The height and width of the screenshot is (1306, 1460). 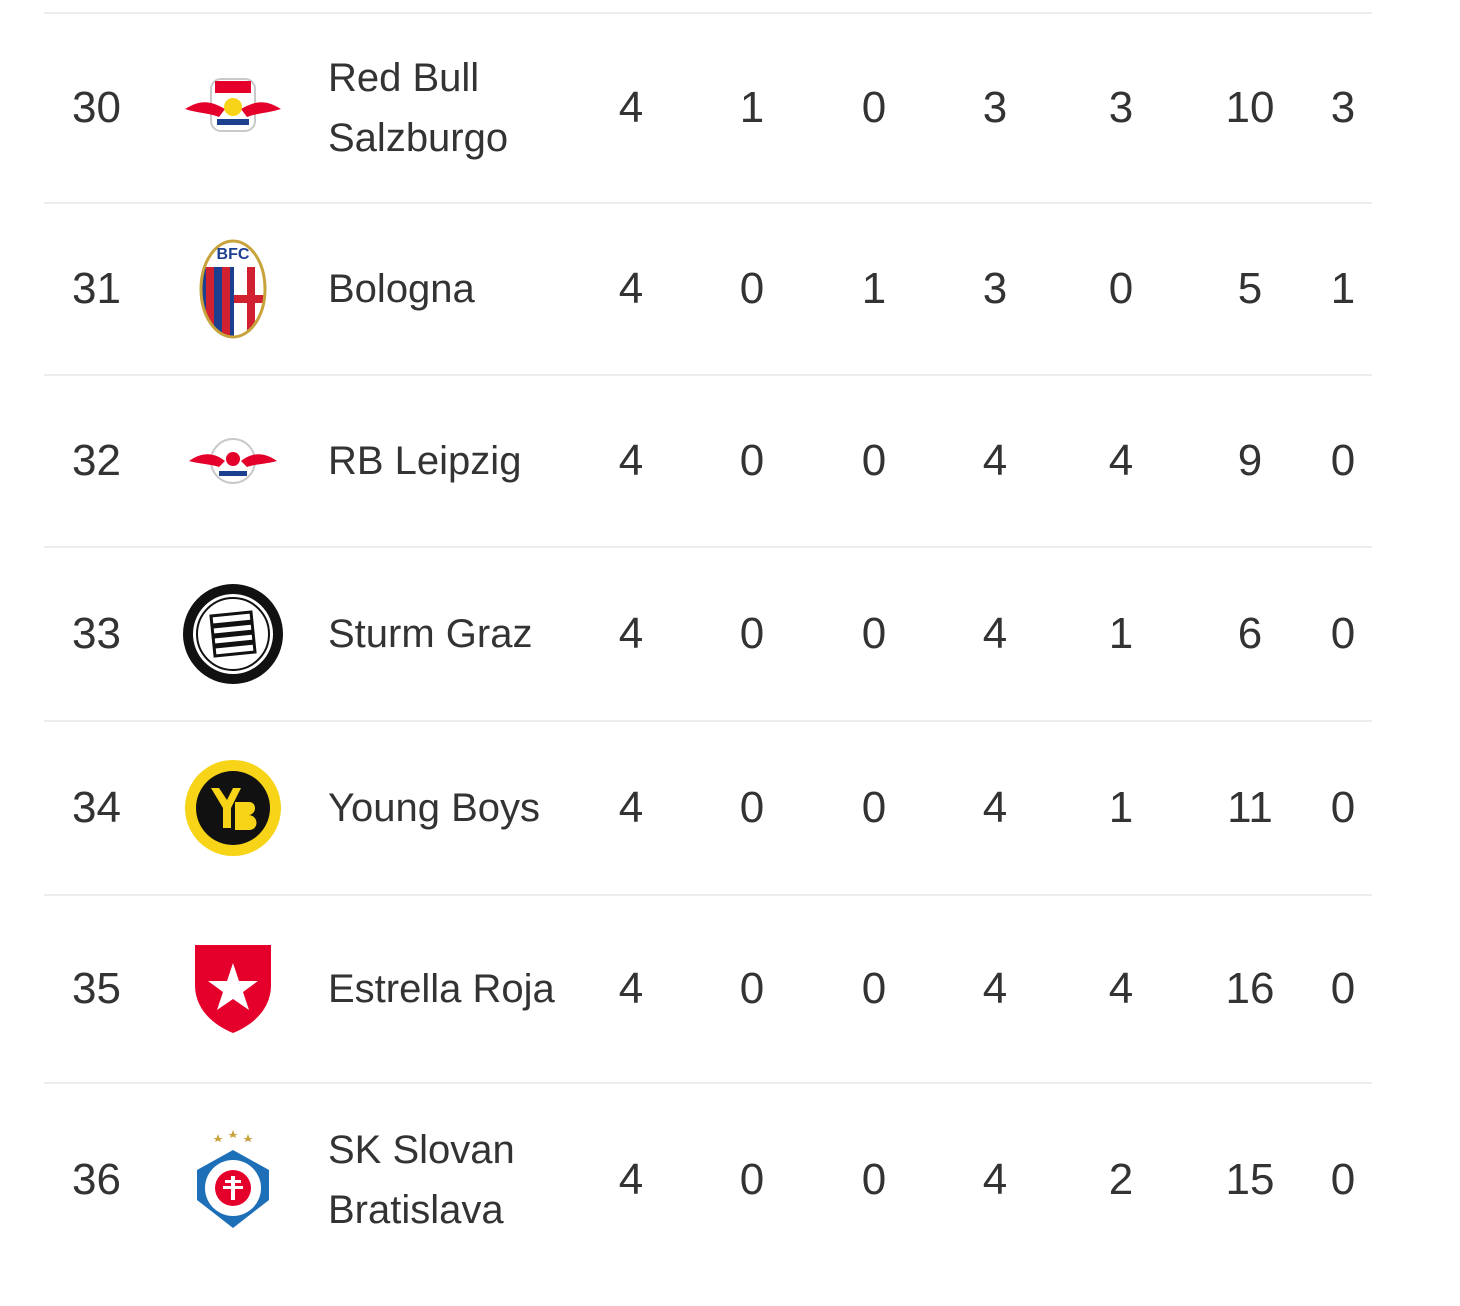 I want to click on stat-cell: 5, so click(x=1250, y=288).